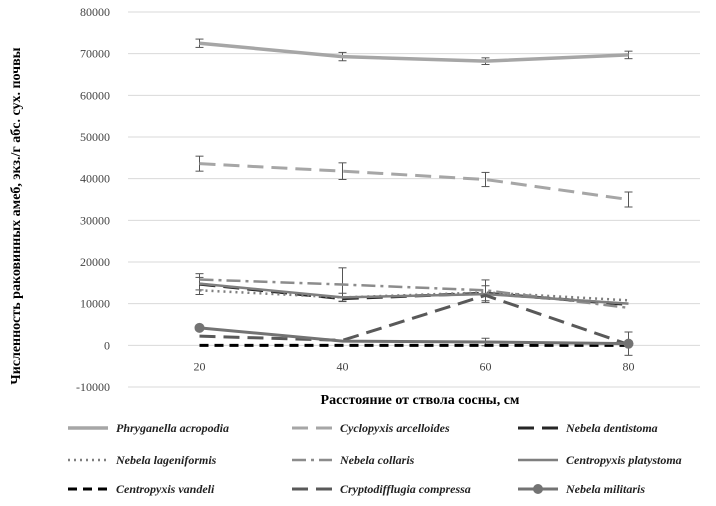 The height and width of the screenshot is (506, 716). What do you see at coordinates (605, 489) in the screenshot?
I see `legend-label: Nebela militaris` at bounding box center [605, 489].